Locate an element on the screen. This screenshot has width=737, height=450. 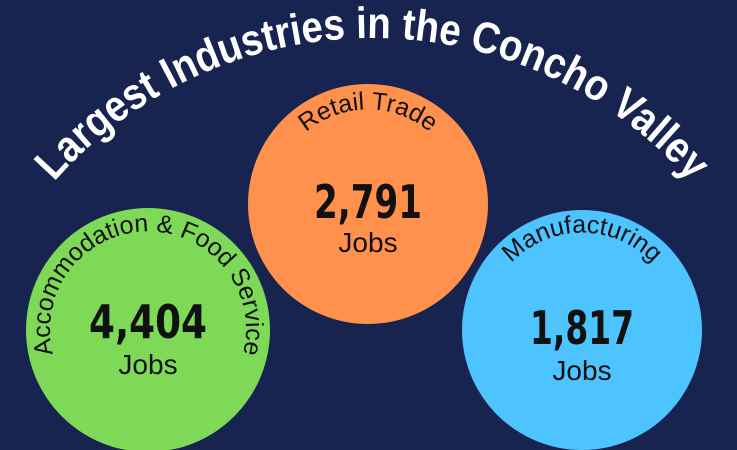
jobs-count: 2,791 is located at coordinates (368, 202).